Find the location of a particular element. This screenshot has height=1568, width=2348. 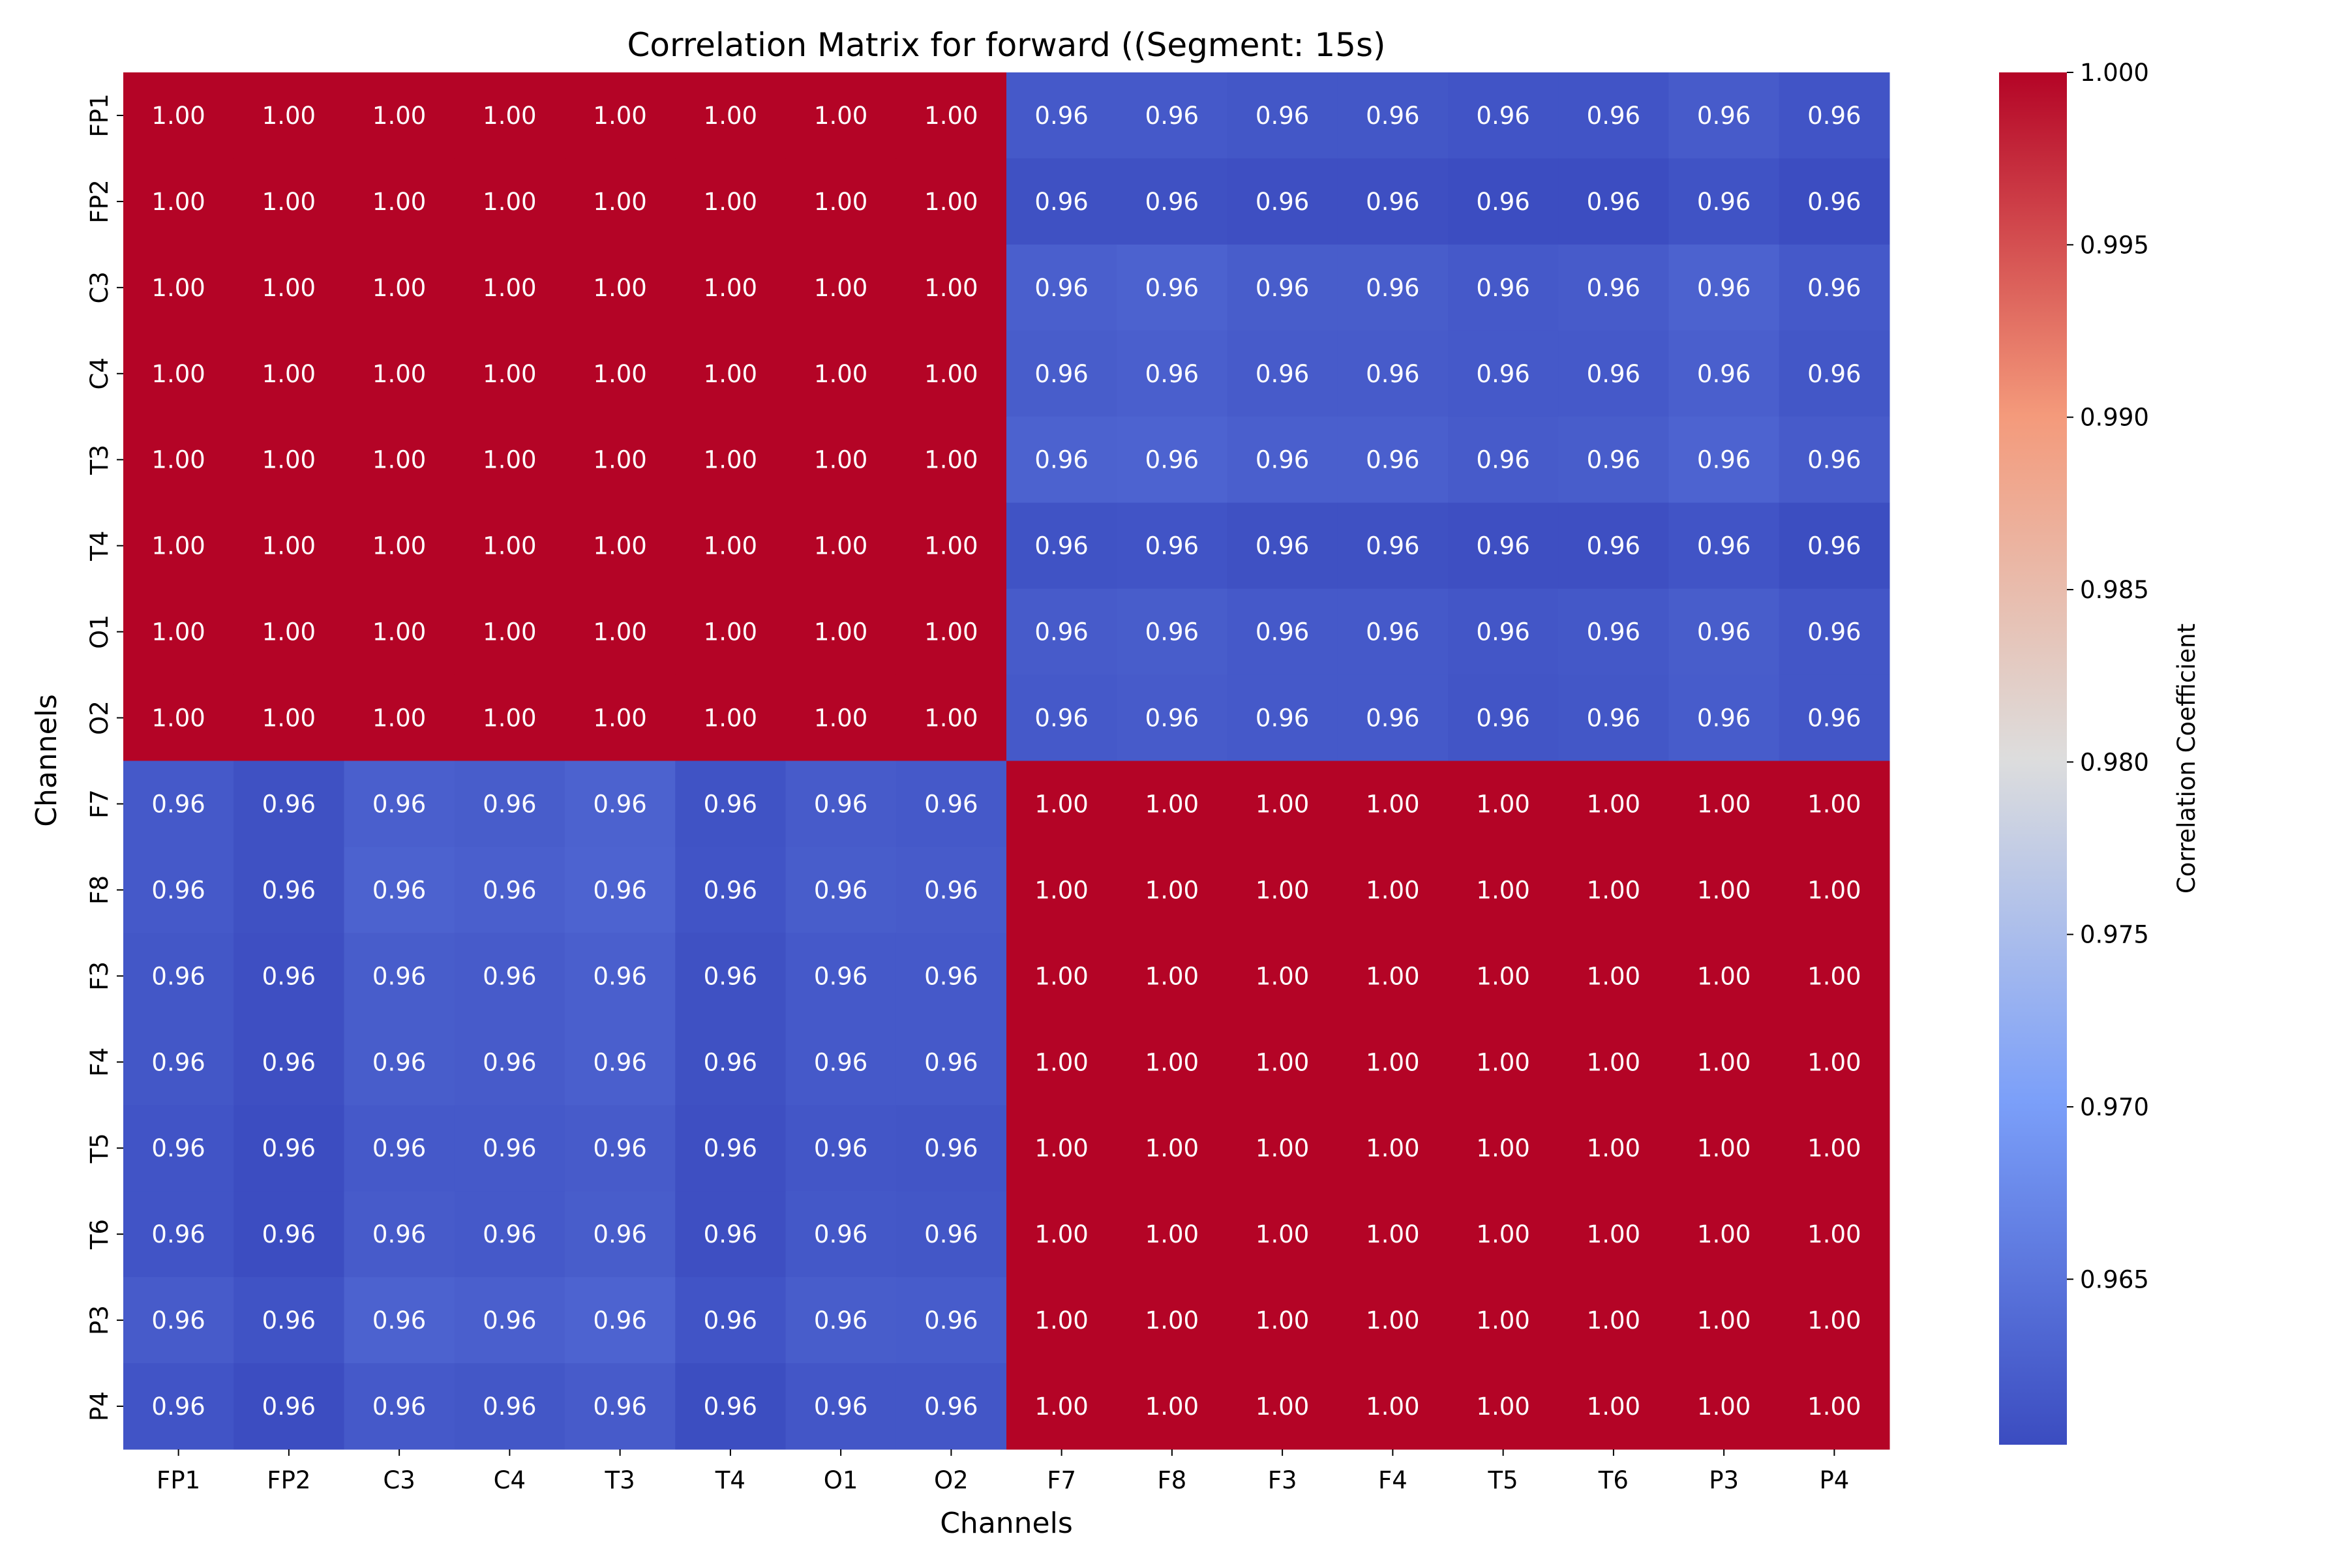

y-tick-label-F3: F3 is located at coordinates (99, 976).